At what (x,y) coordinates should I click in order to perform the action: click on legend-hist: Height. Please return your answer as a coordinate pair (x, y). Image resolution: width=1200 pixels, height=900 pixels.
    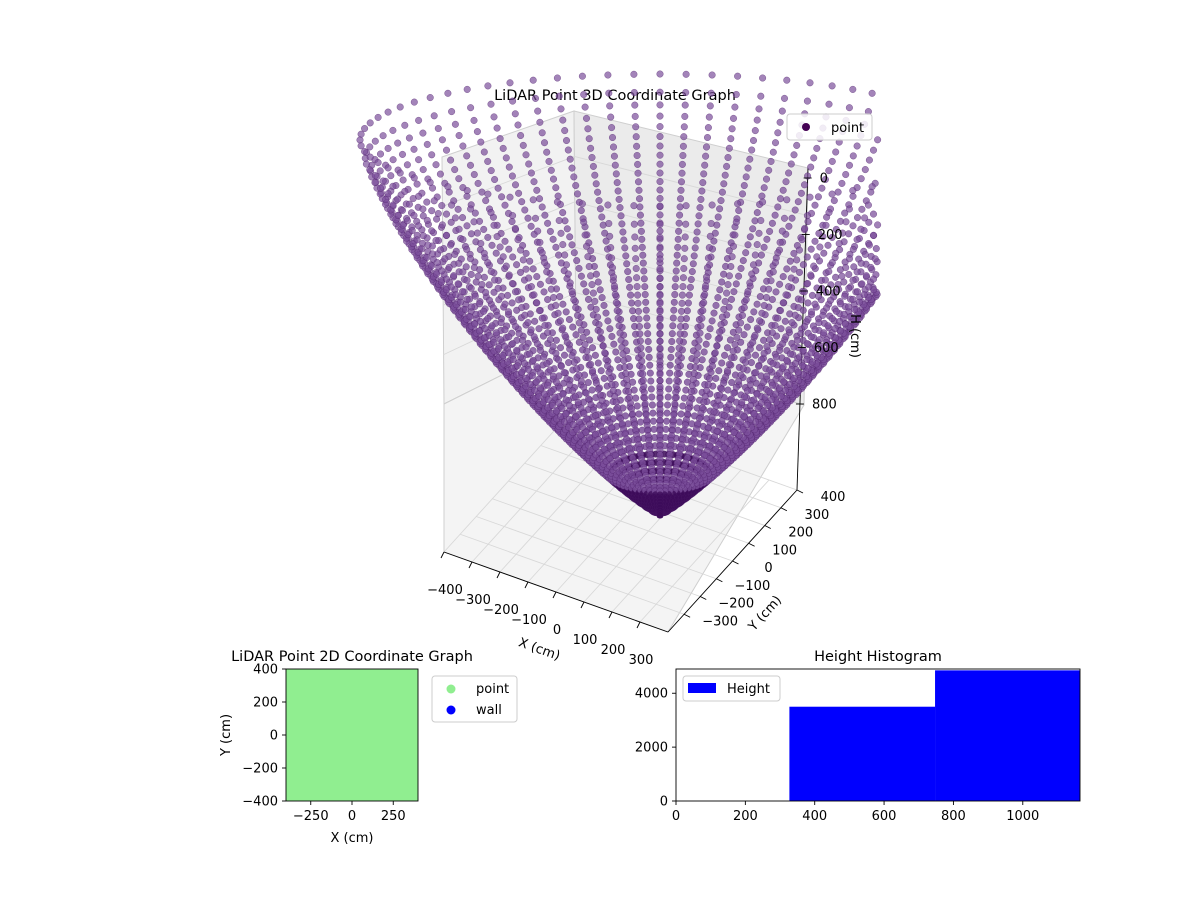
    Looking at the image, I should click on (731, 688).